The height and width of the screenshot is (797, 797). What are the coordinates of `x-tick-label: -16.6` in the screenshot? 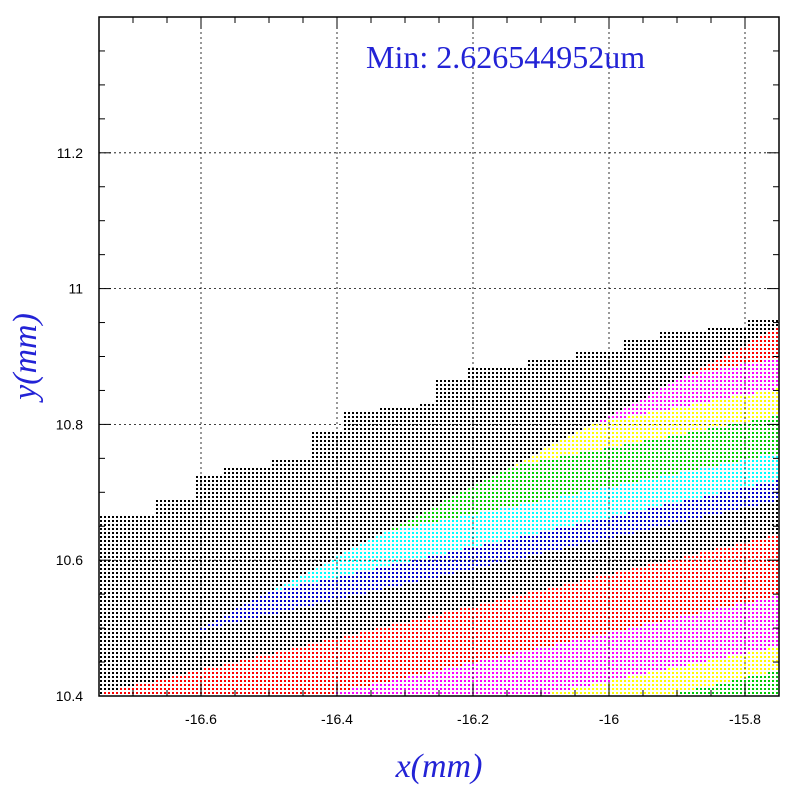 It's located at (201, 719).